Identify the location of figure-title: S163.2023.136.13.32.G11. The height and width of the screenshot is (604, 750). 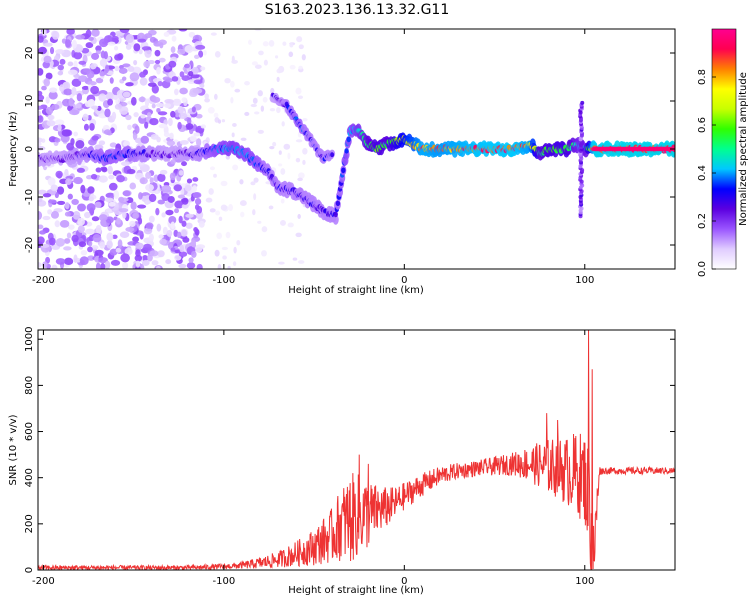
(357, 10).